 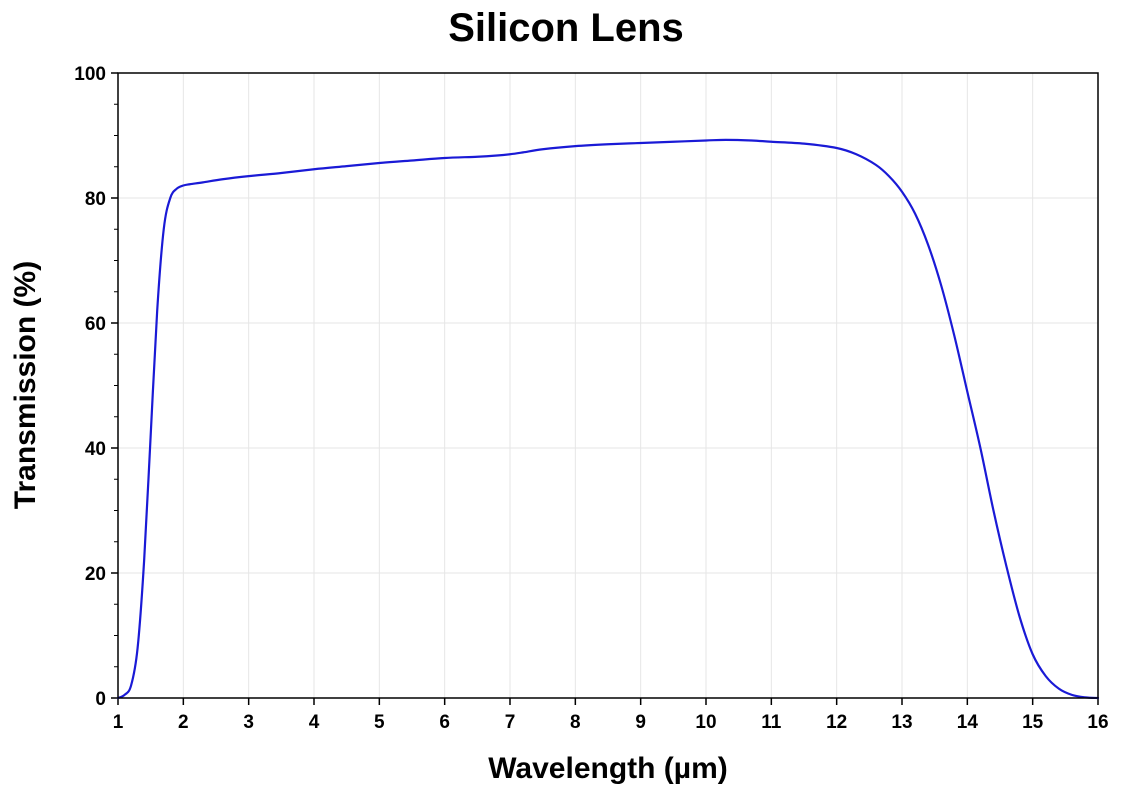 What do you see at coordinates (118, 722) in the screenshot?
I see `x-tick-label: 1` at bounding box center [118, 722].